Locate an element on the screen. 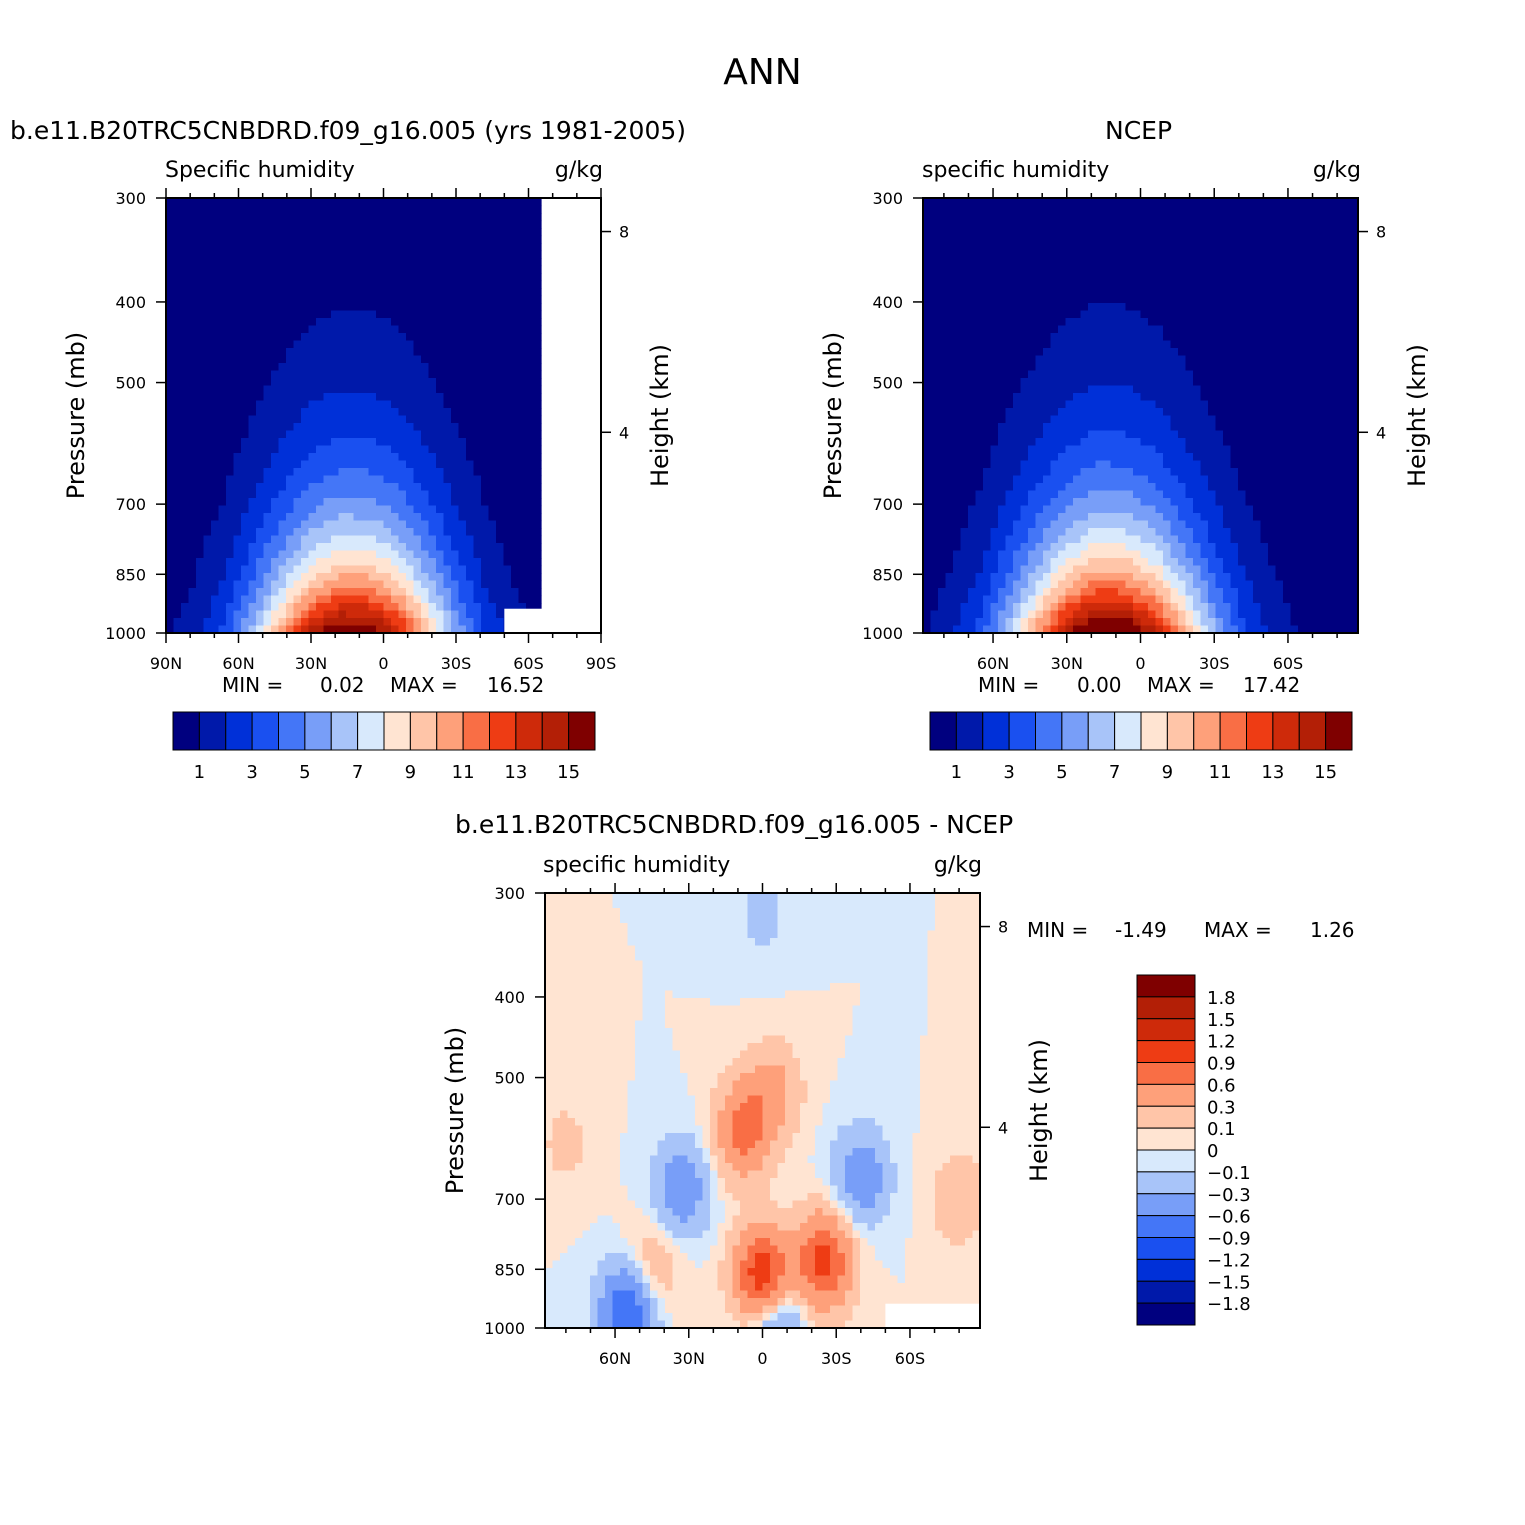 This screenshot has height=1525, width=1525. y2-tick-label: 4 is located at coordinates (624, 432).